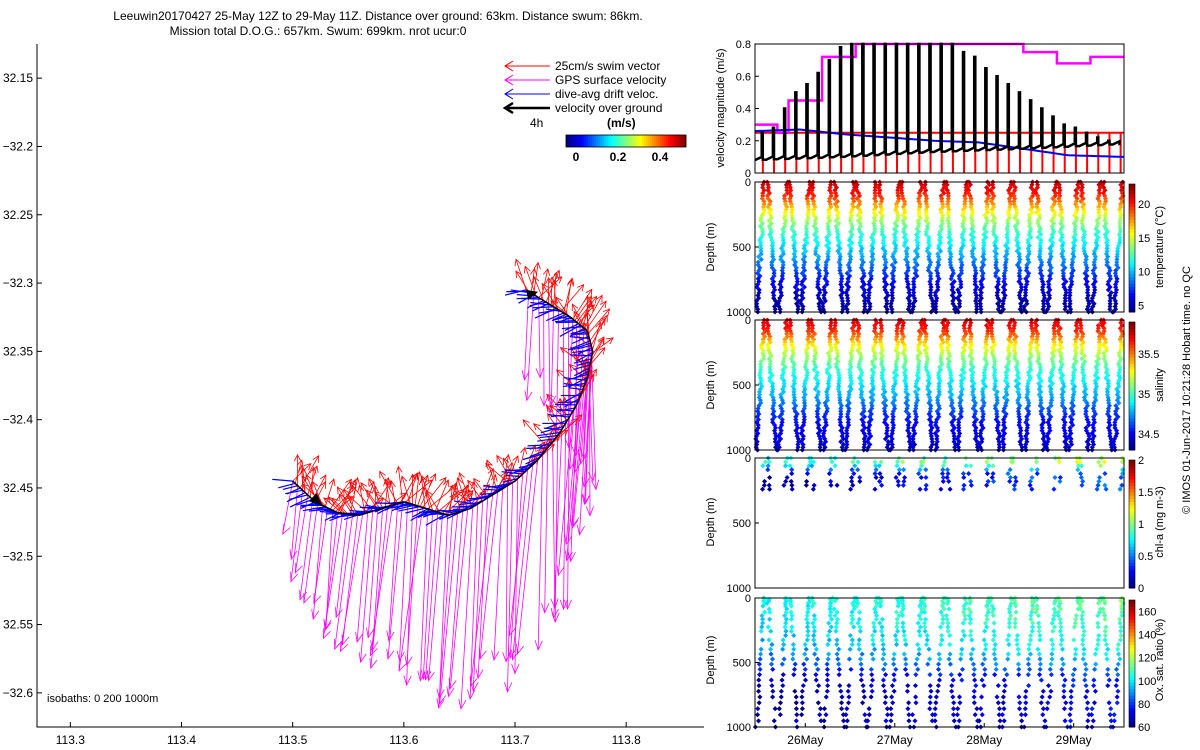  What do you see at coordinates (1141, 306) in the screenshot?
I see `colorbar-tick-label: 5` at bounding box center [1141, 306].